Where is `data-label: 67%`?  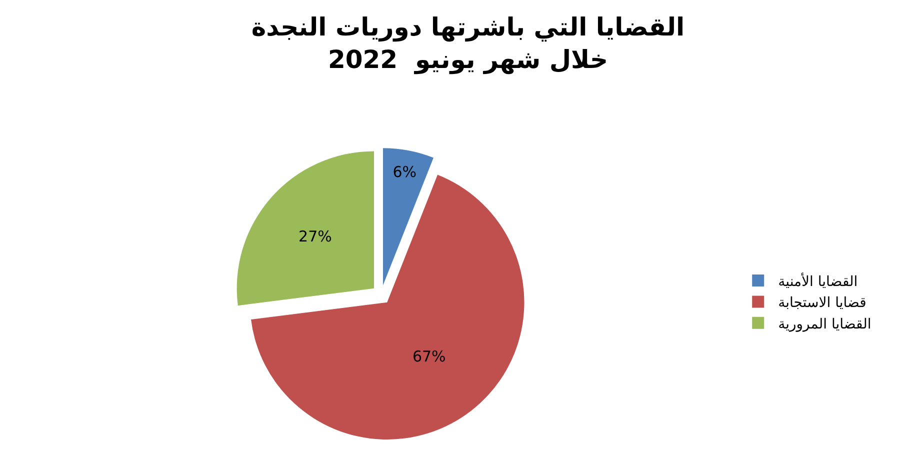 data-label: 67% is located at coordinates (429, 357).